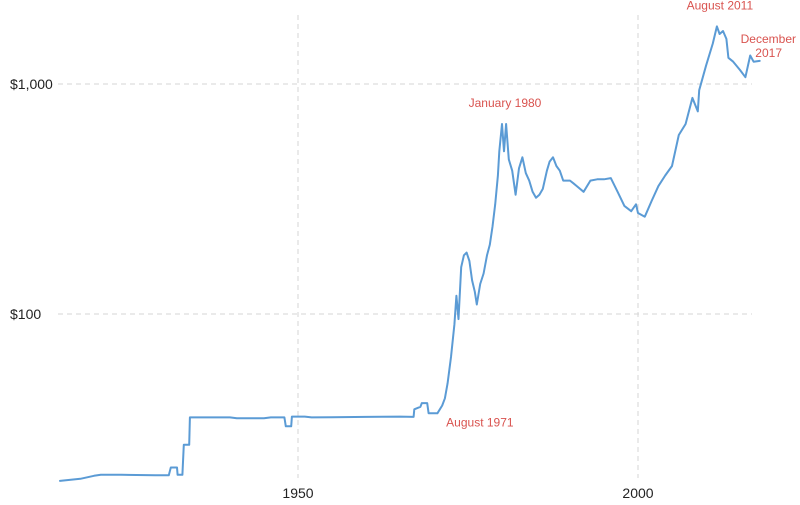 This screenshot has width=800, height=505. Describe the element at coordinates (637, 493) in the screenshot. I see `x-tick-label: 2000` at that location.